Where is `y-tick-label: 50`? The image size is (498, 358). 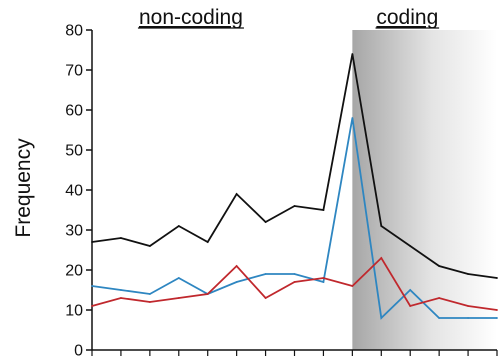 y-tick-label: 50 is located at coordinates (74, 151).